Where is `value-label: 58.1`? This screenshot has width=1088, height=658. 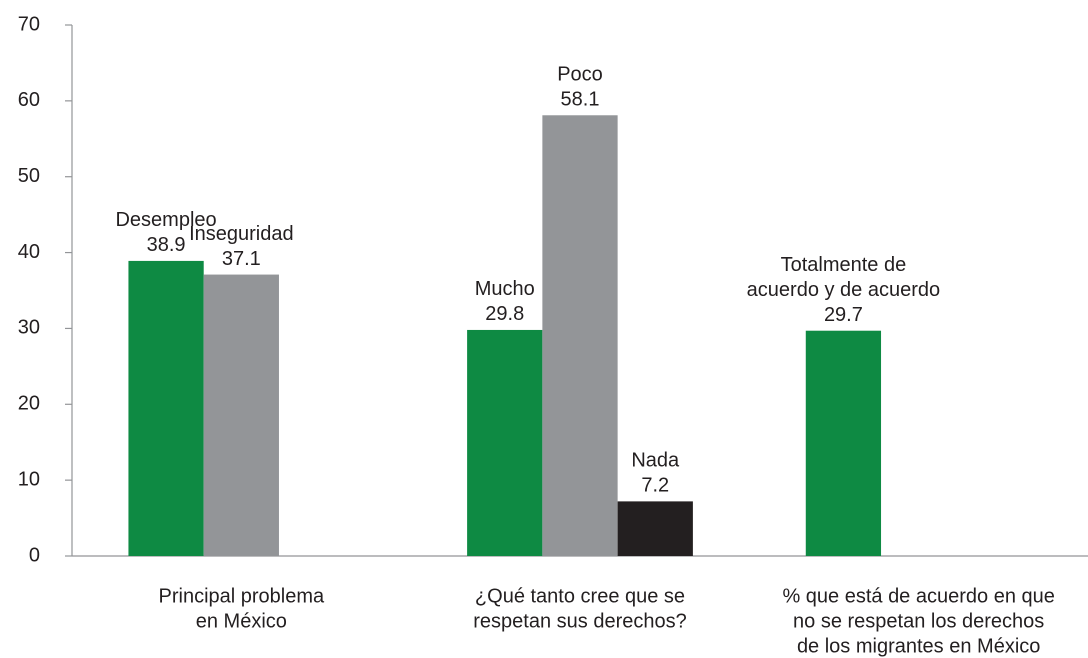 value-label: 58.1 is located at coordinates (580, 100).